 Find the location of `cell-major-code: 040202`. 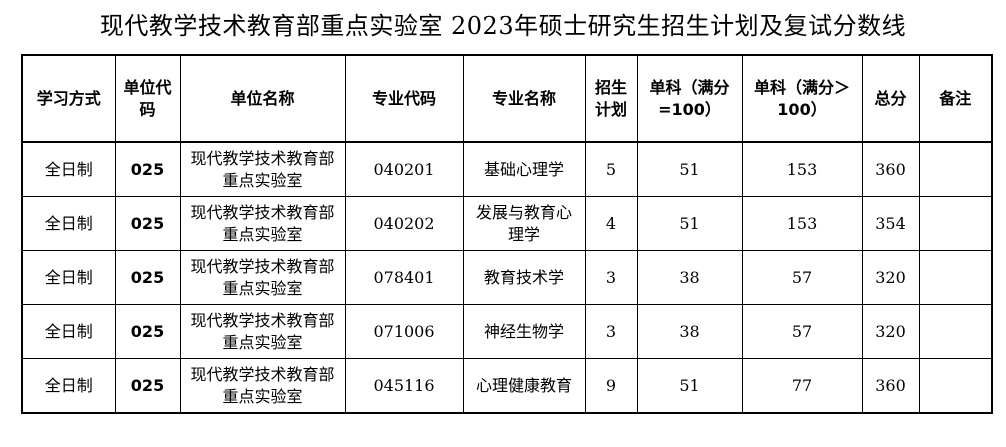

cell-major-code: 040202 is located at coordinates (404, 223).